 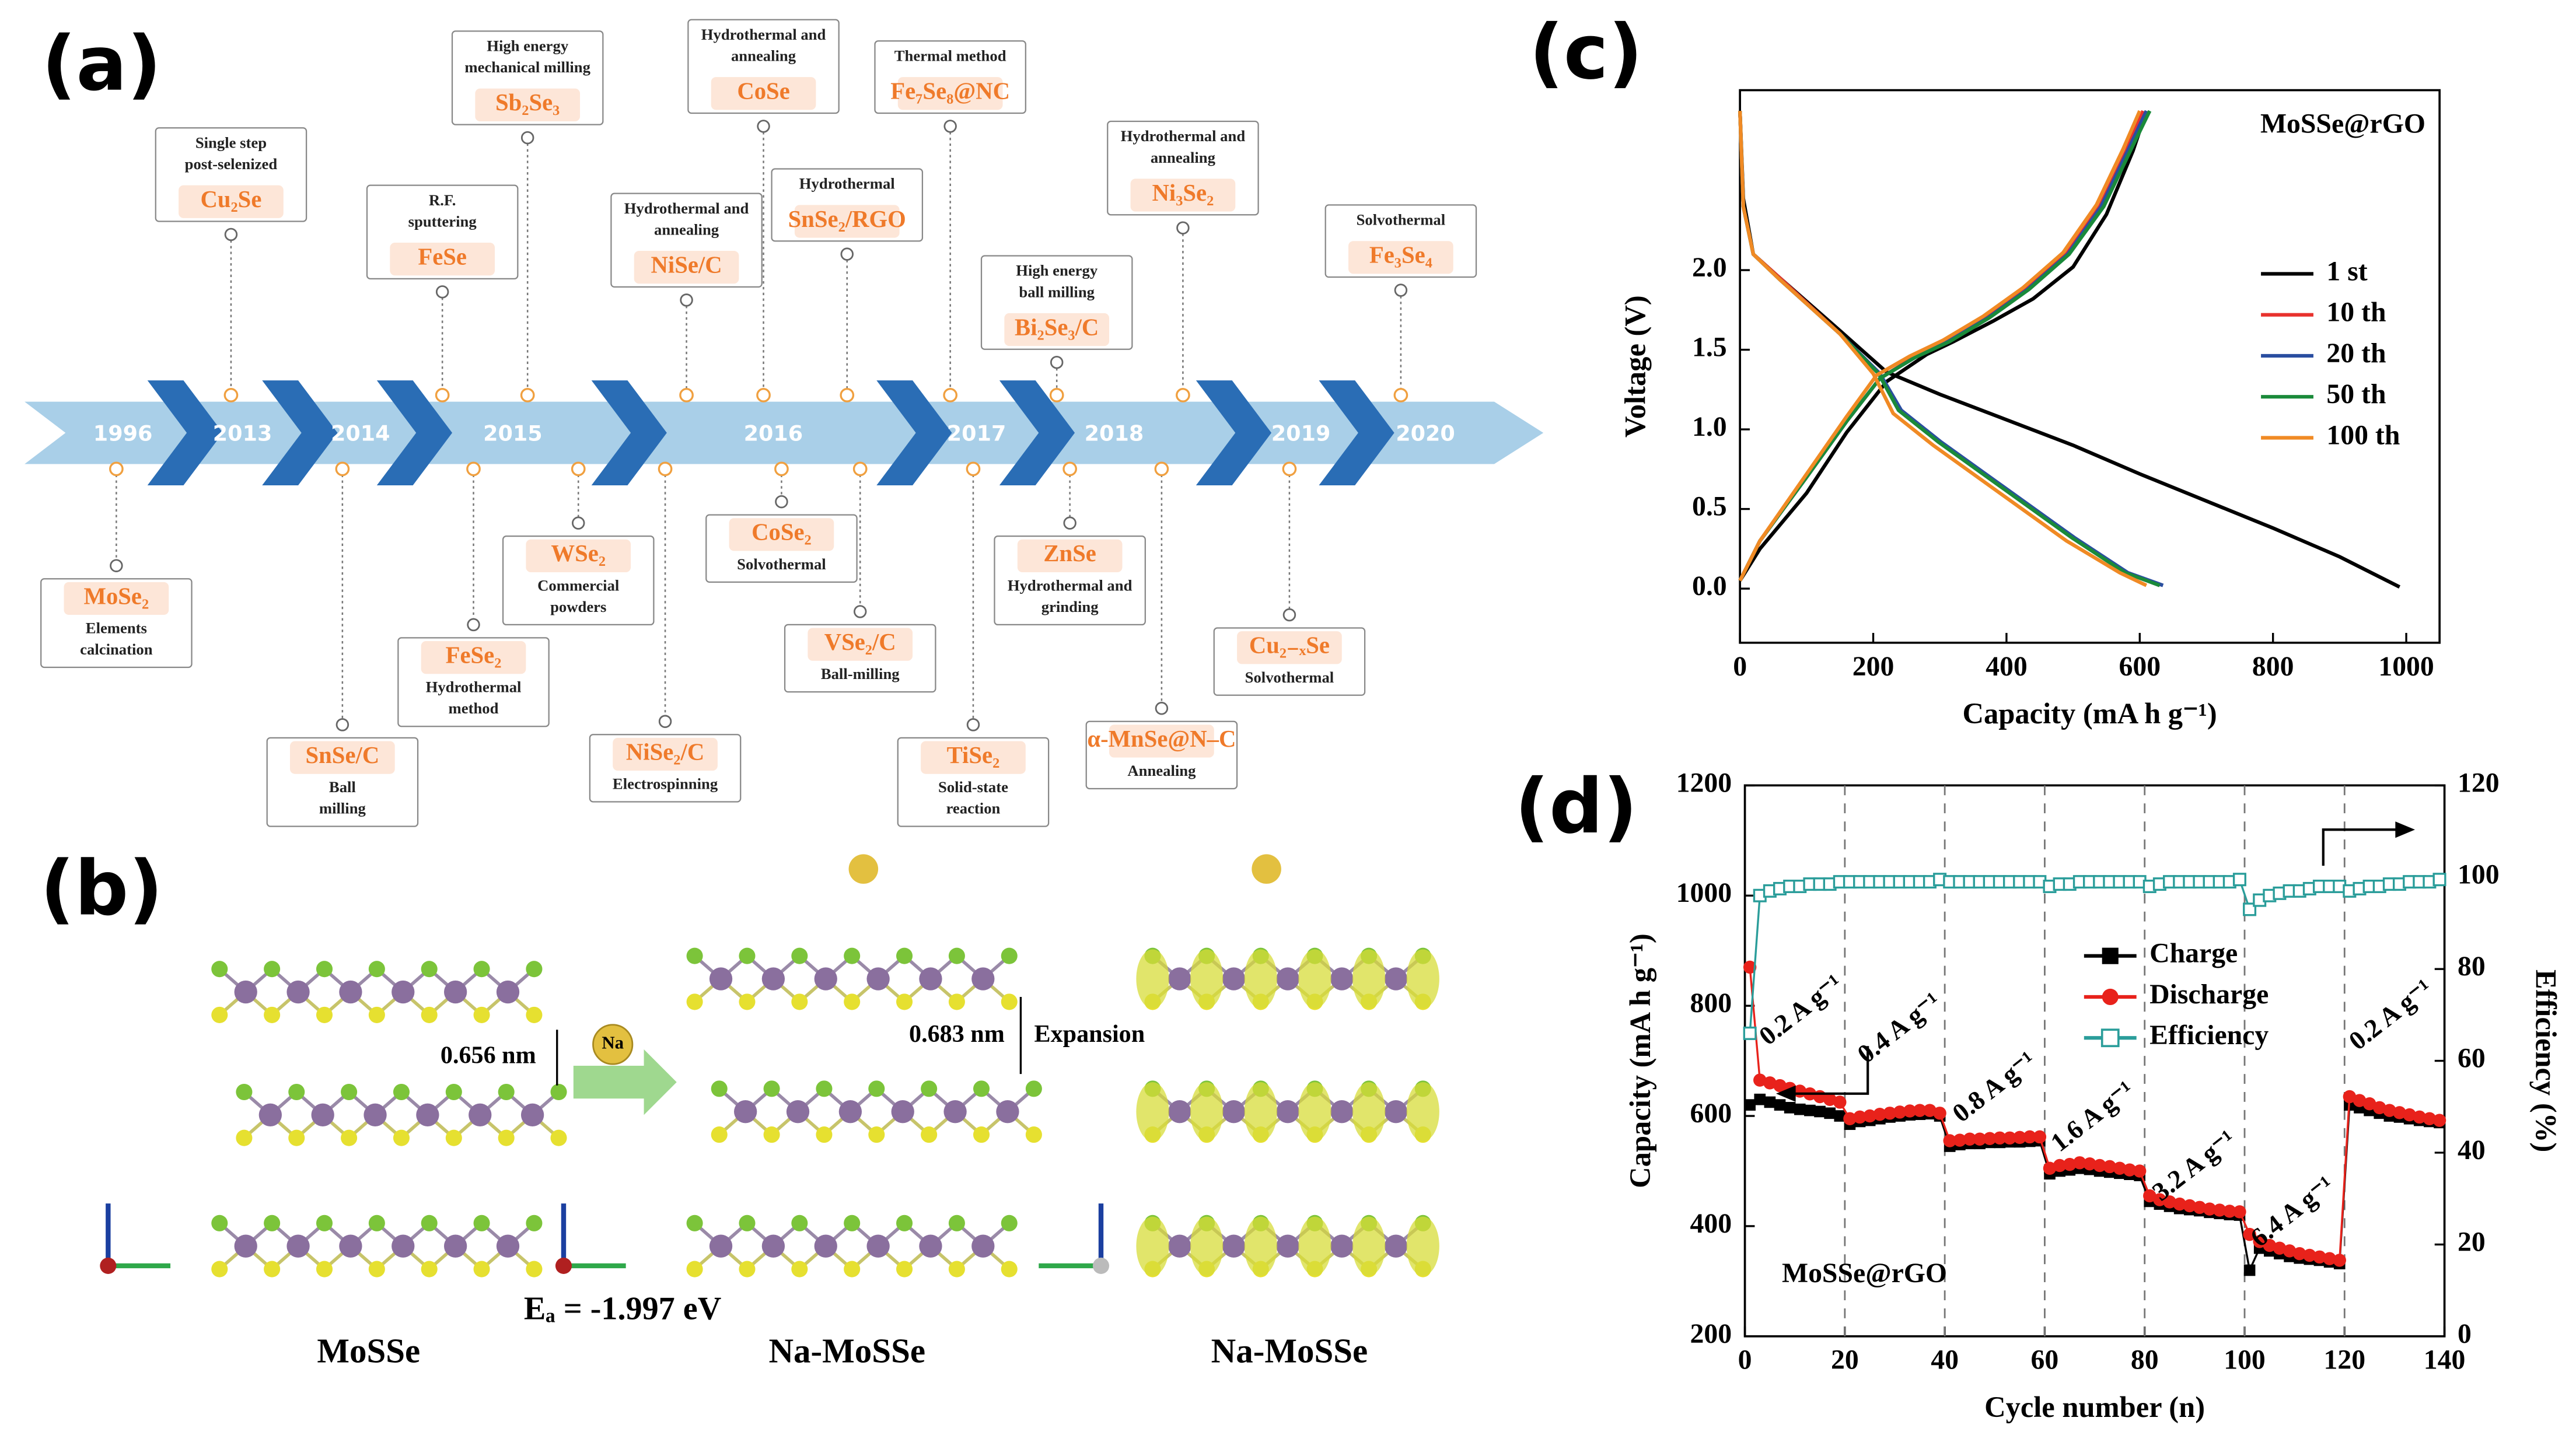 I want to click on method-label: Ball-milling, so click(x=861, y=673).